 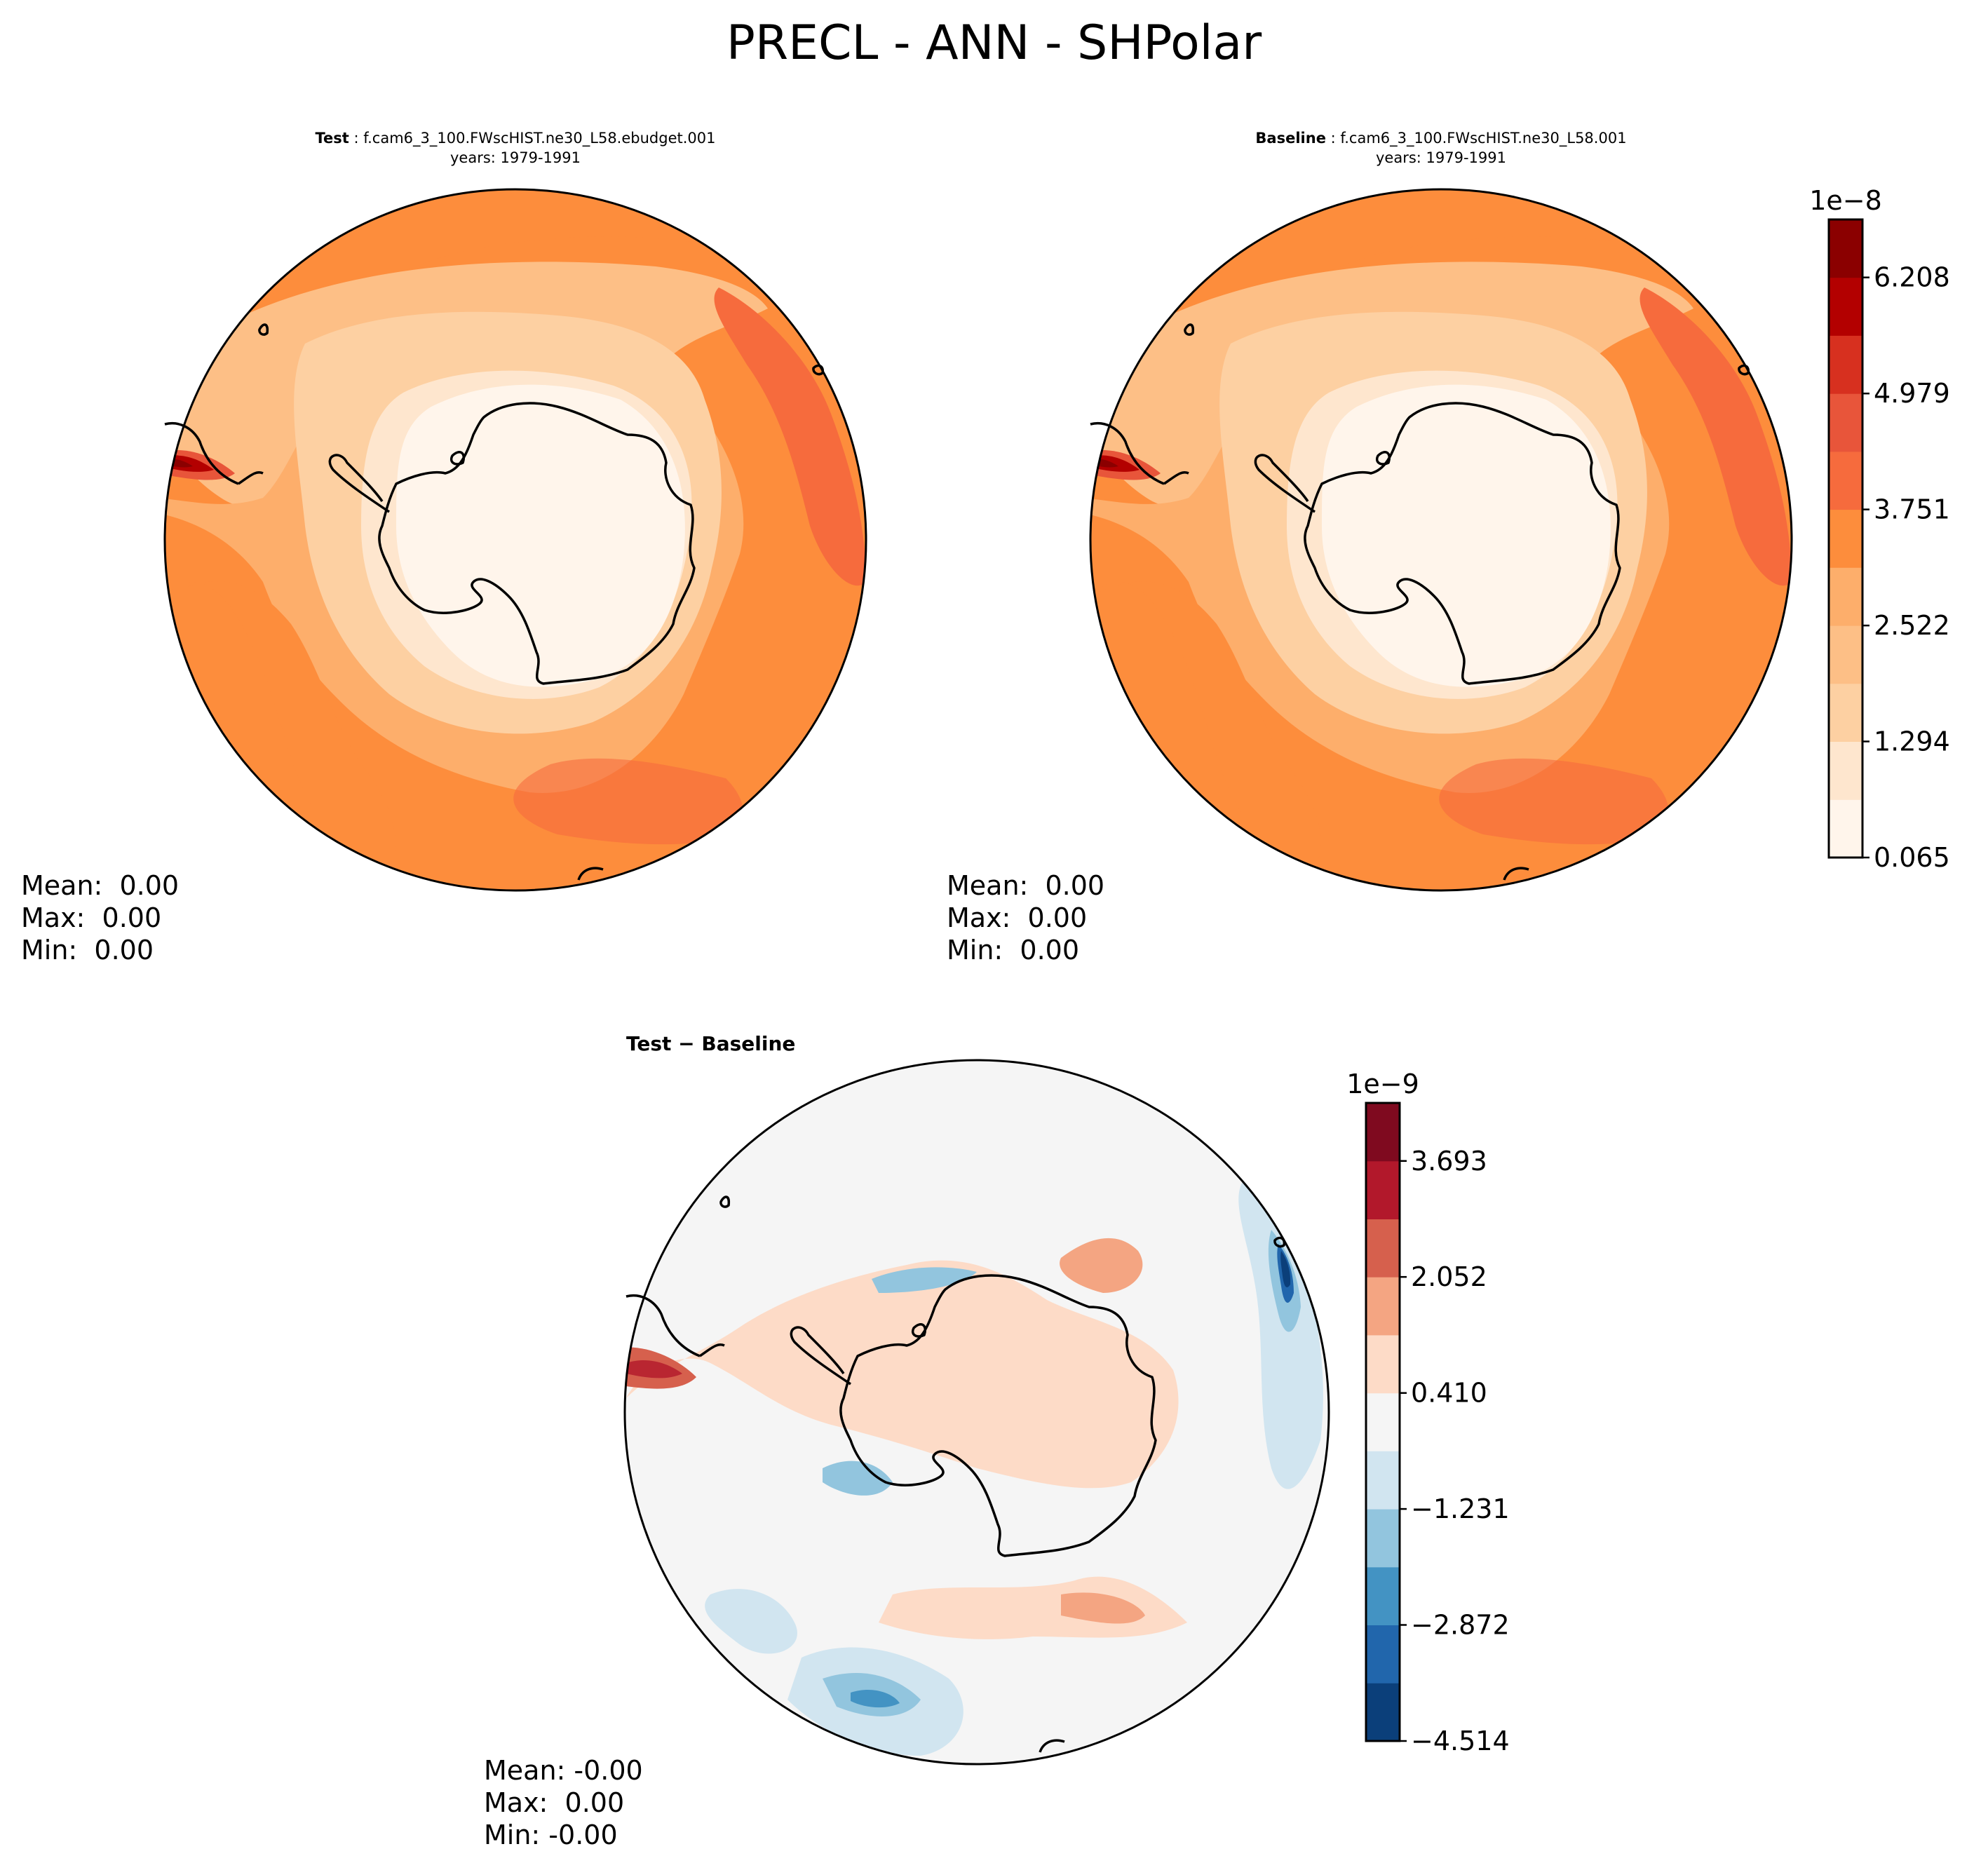 What do you see at coordinates (1460, 1741) in the screenshot?
I see `diff-colorbar-tick-label: −4.514` at bounding box center [1460, 1741].